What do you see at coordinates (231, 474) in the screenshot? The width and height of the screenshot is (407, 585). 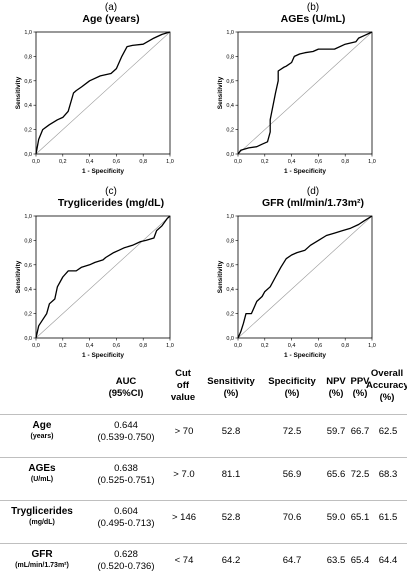 I see `sensitivity-cell: 81.1` at bounding box center [231, 474].